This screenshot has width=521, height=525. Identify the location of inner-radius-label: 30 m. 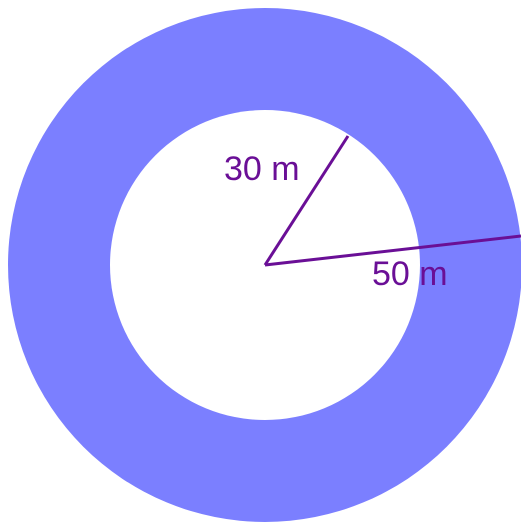
(262, 169).